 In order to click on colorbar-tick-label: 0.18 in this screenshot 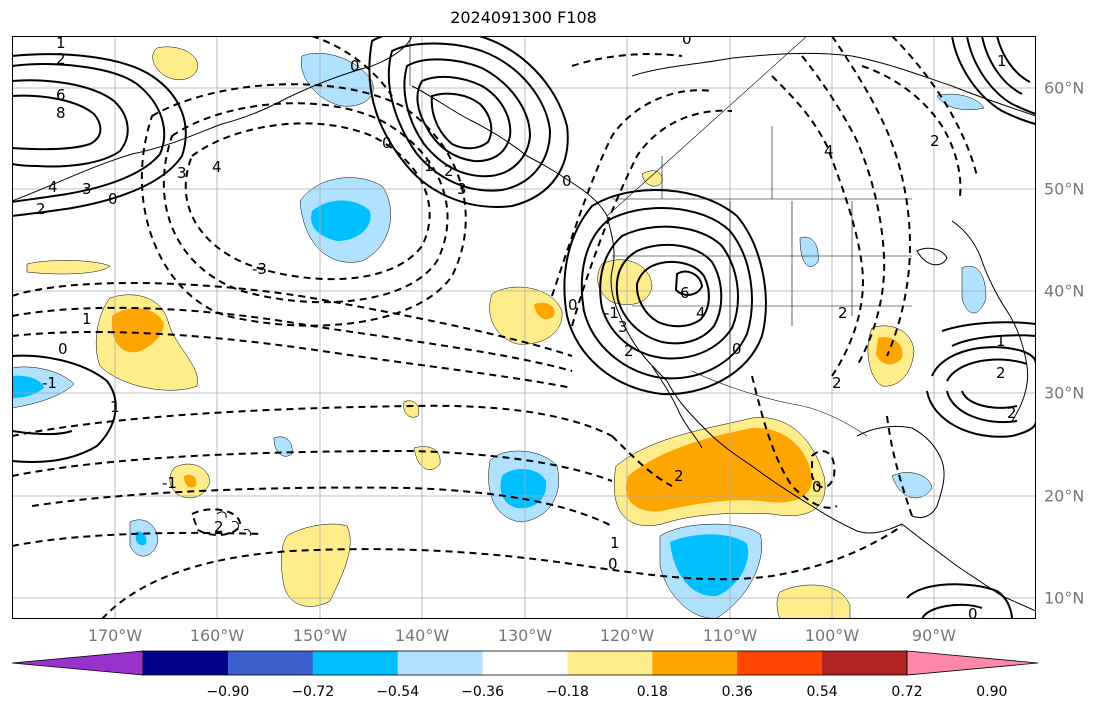, I will do `click(652, 692)`.